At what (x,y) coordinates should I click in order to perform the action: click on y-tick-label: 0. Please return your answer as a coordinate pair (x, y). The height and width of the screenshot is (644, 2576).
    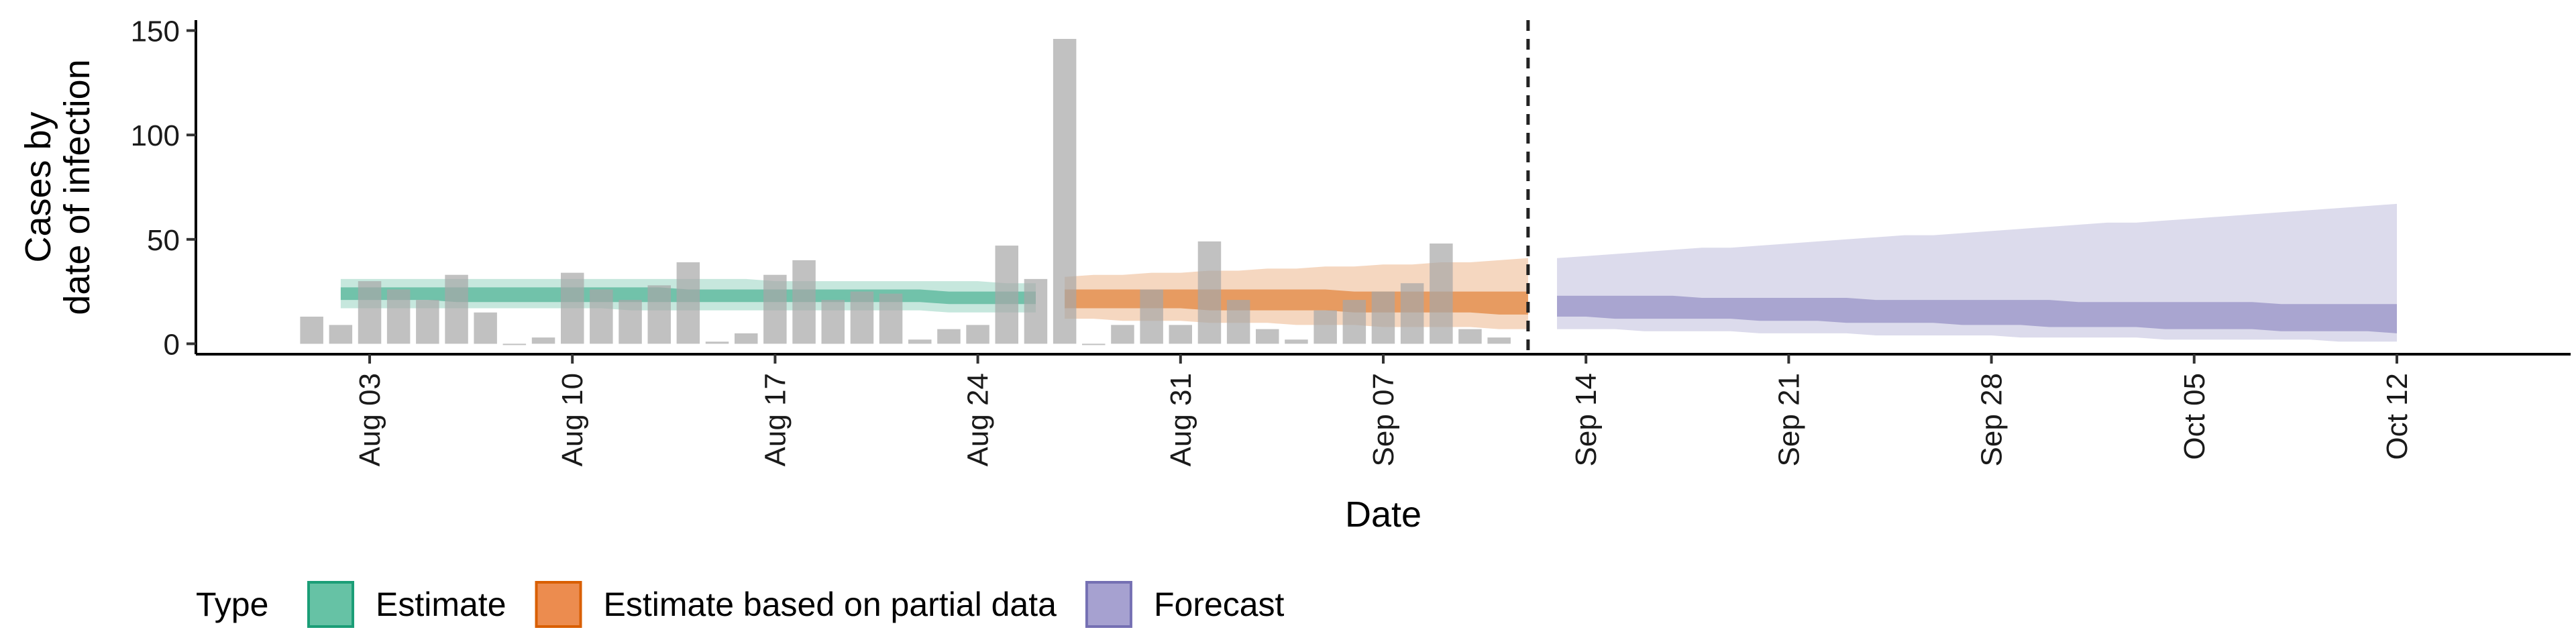
    Looking at the image, I should click on (172, 344).